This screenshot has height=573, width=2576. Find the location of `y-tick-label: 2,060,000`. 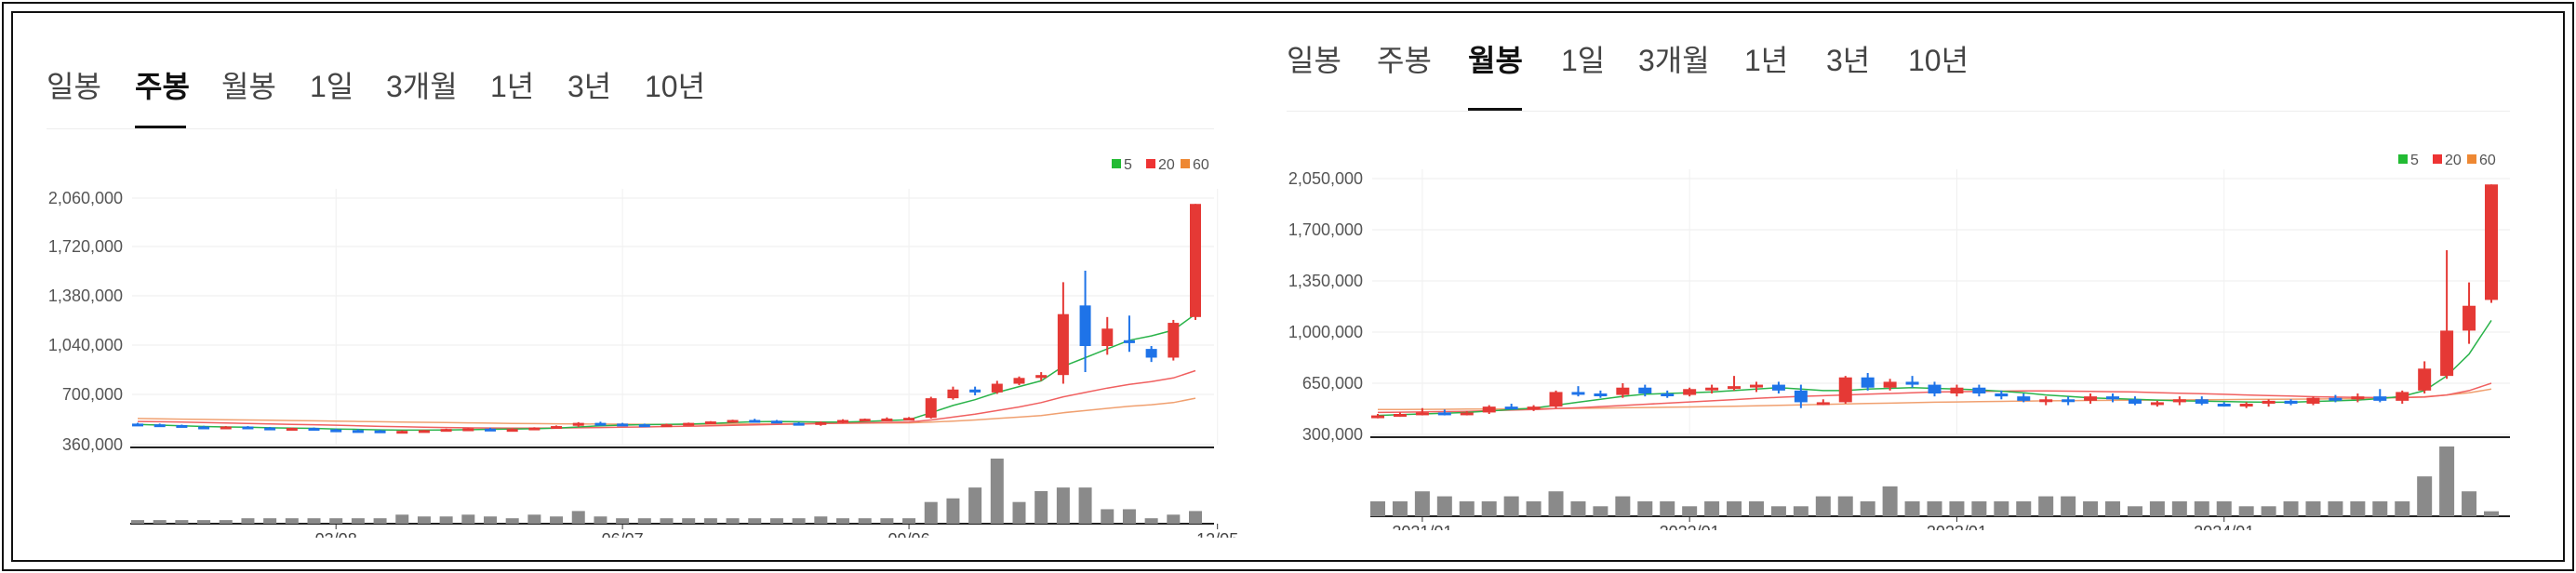

y-tick-label: 2,060,000 is located at coordinates (85, 198).